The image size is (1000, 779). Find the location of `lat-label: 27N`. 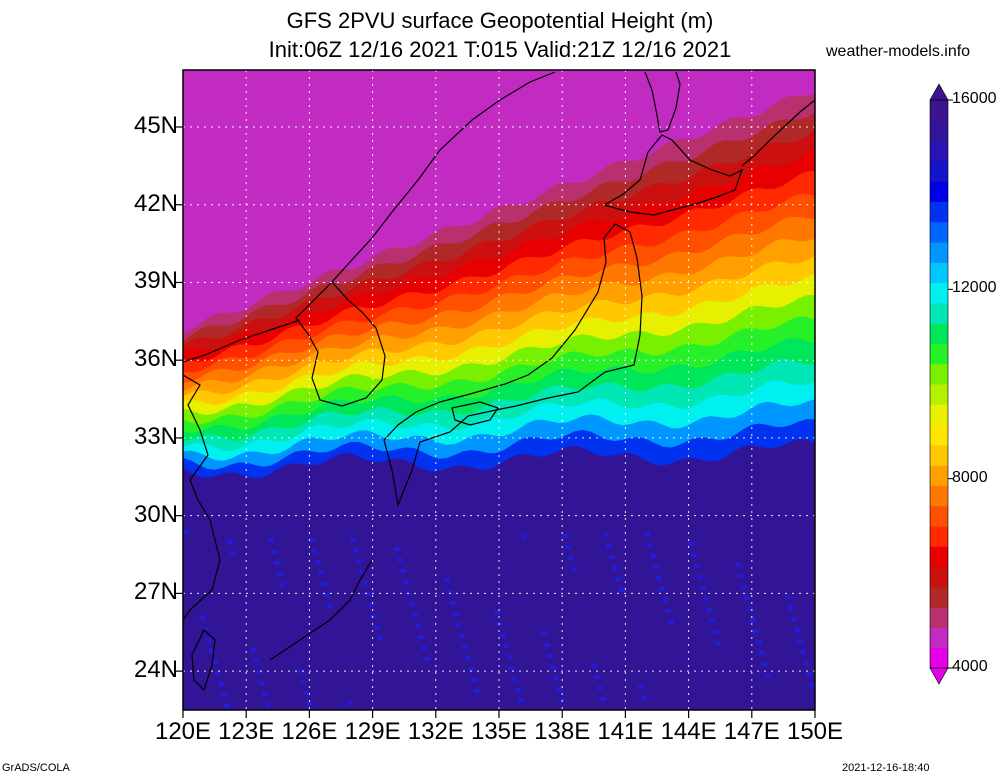

lat-label: 27N is located at coordinates (155, 592).